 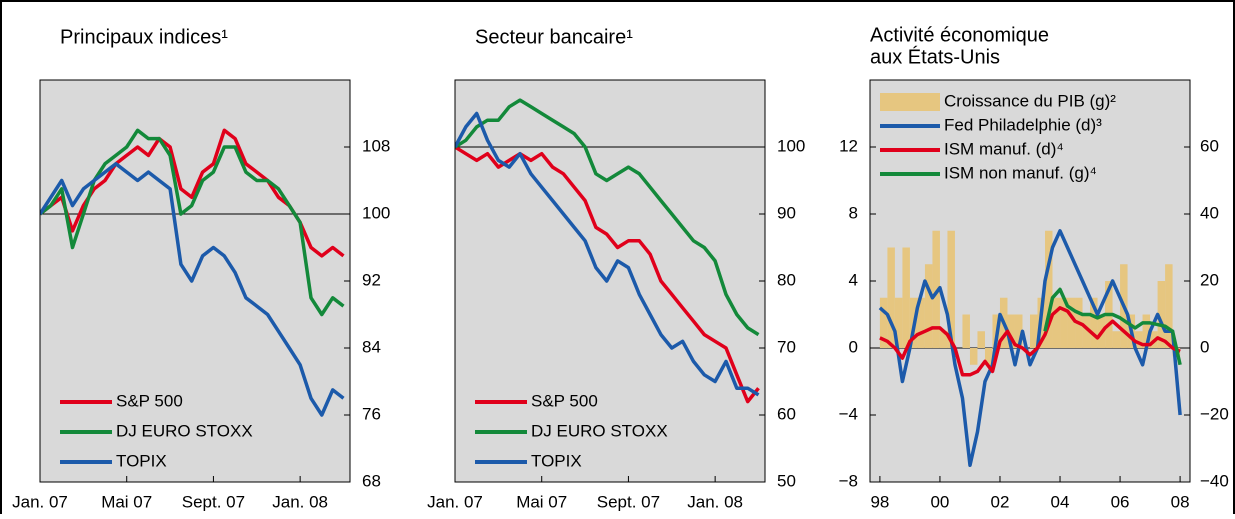 I want to click on y-tick-label: 68, so click(x=371, y=480).